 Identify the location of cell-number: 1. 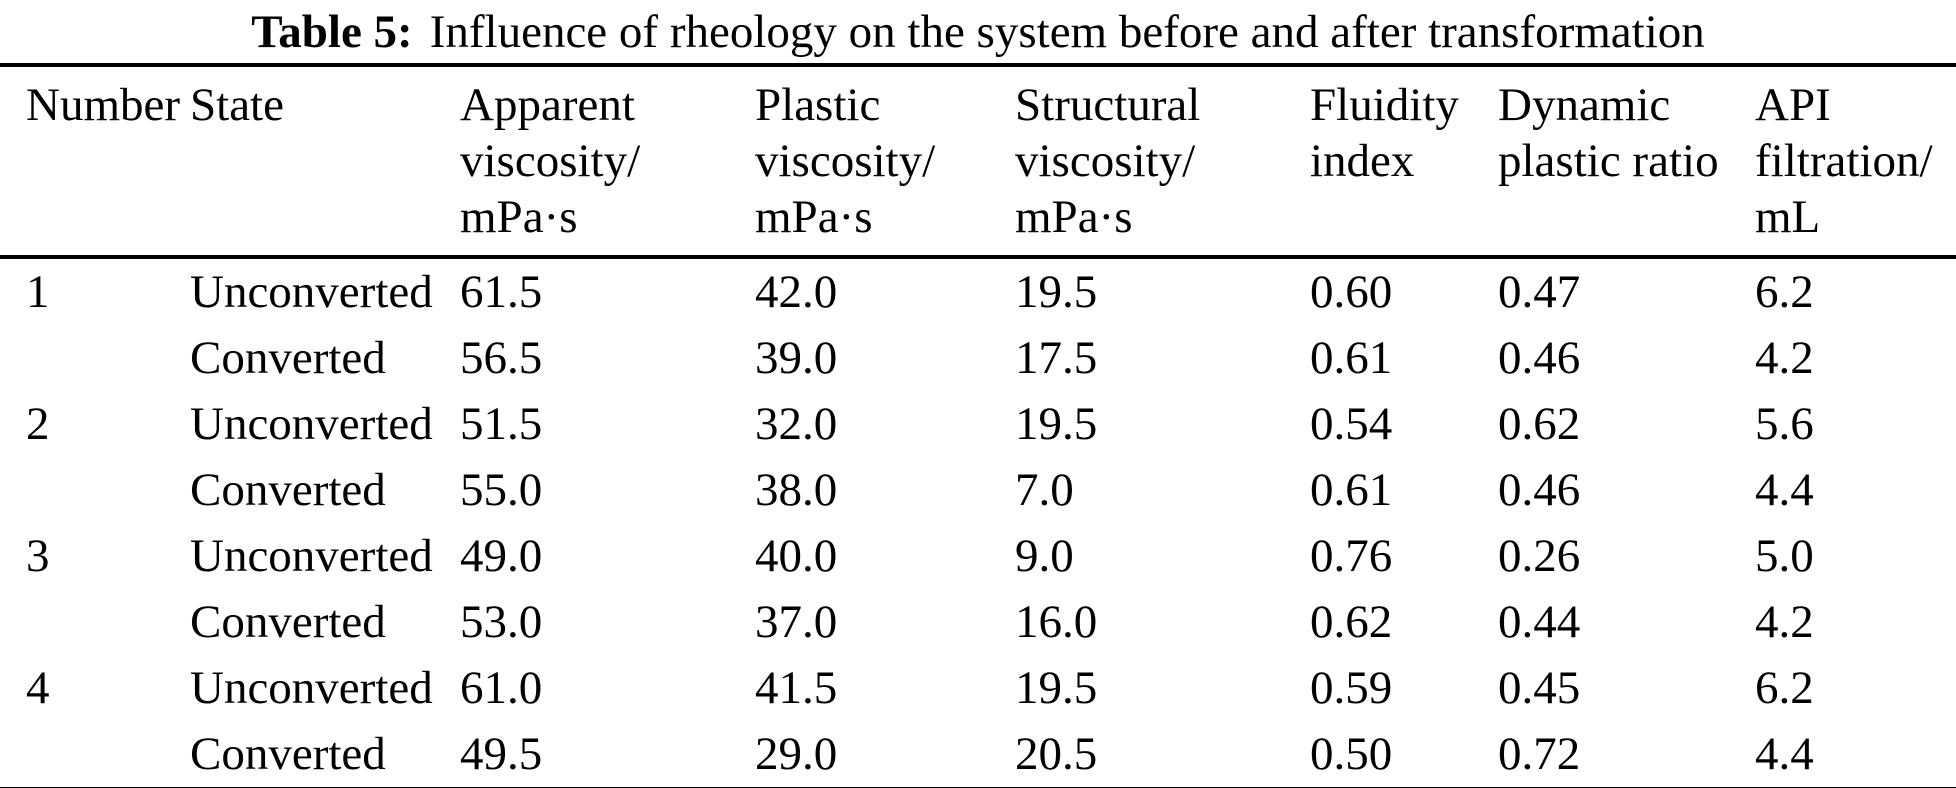
(38, 291).